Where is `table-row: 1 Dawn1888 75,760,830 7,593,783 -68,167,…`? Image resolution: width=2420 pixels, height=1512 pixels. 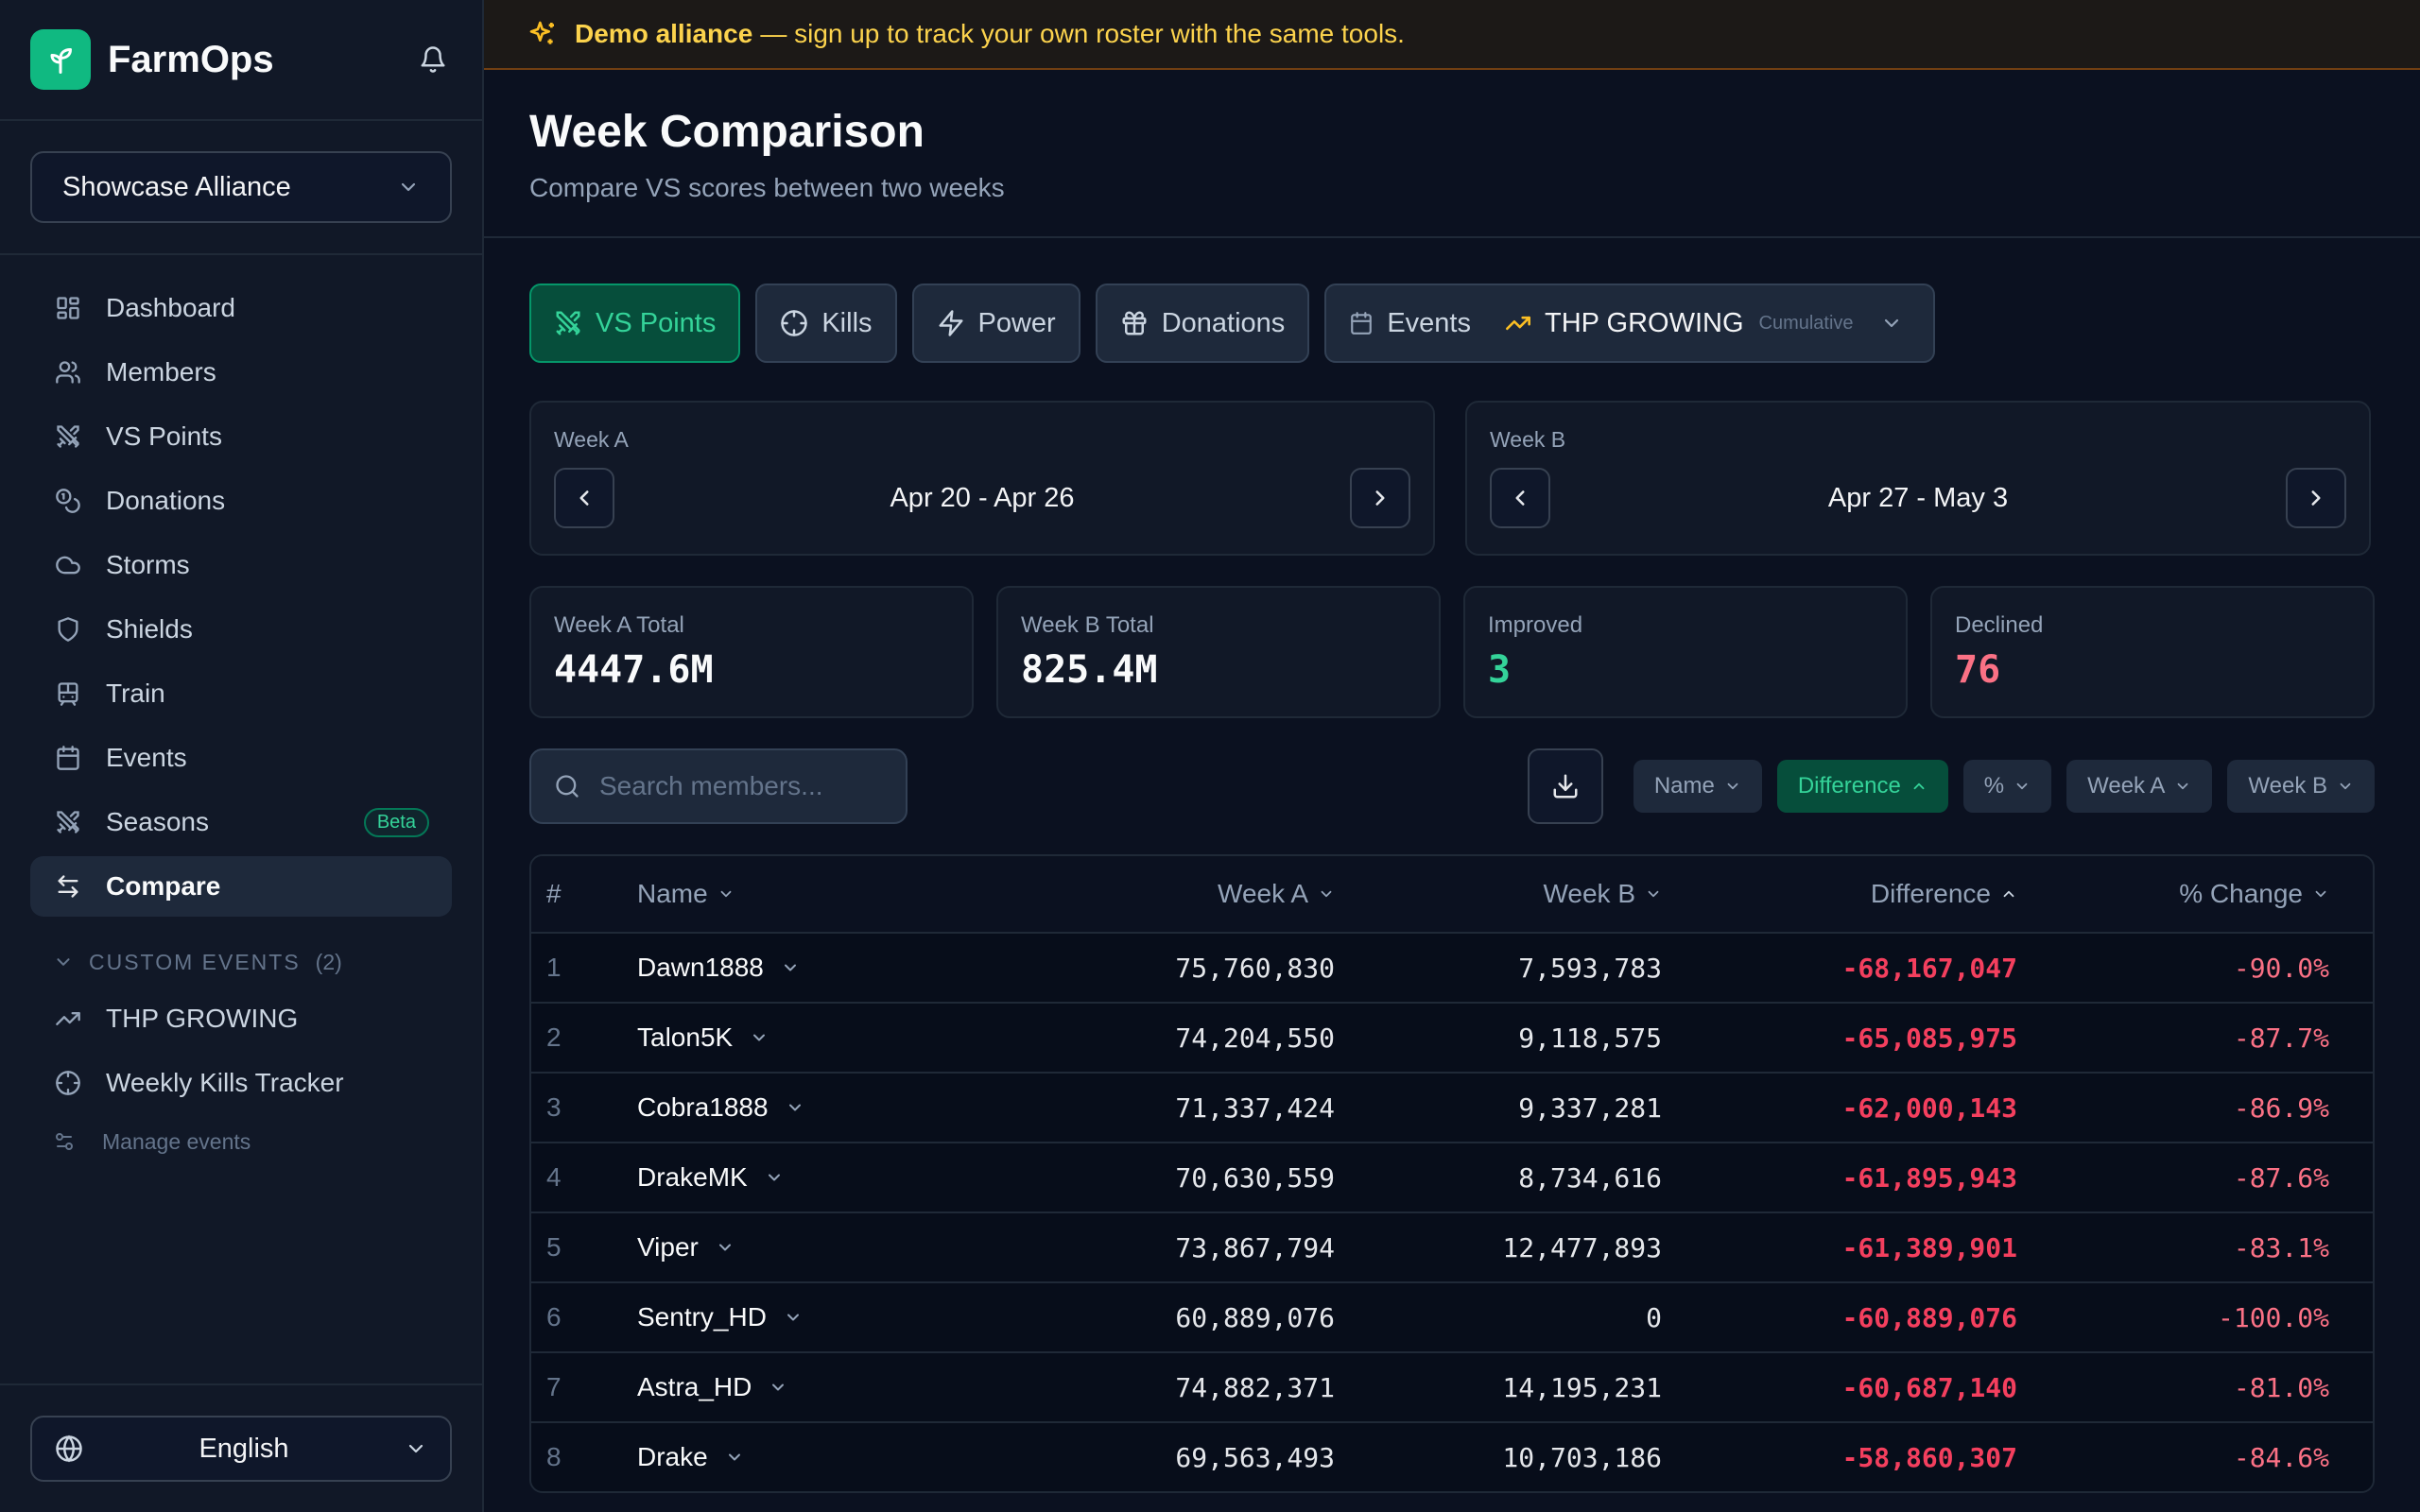 table-row: 1 Dawn1888 75,760,830 7,593,783 -68,167,… is located at coordinates (1452, 967).